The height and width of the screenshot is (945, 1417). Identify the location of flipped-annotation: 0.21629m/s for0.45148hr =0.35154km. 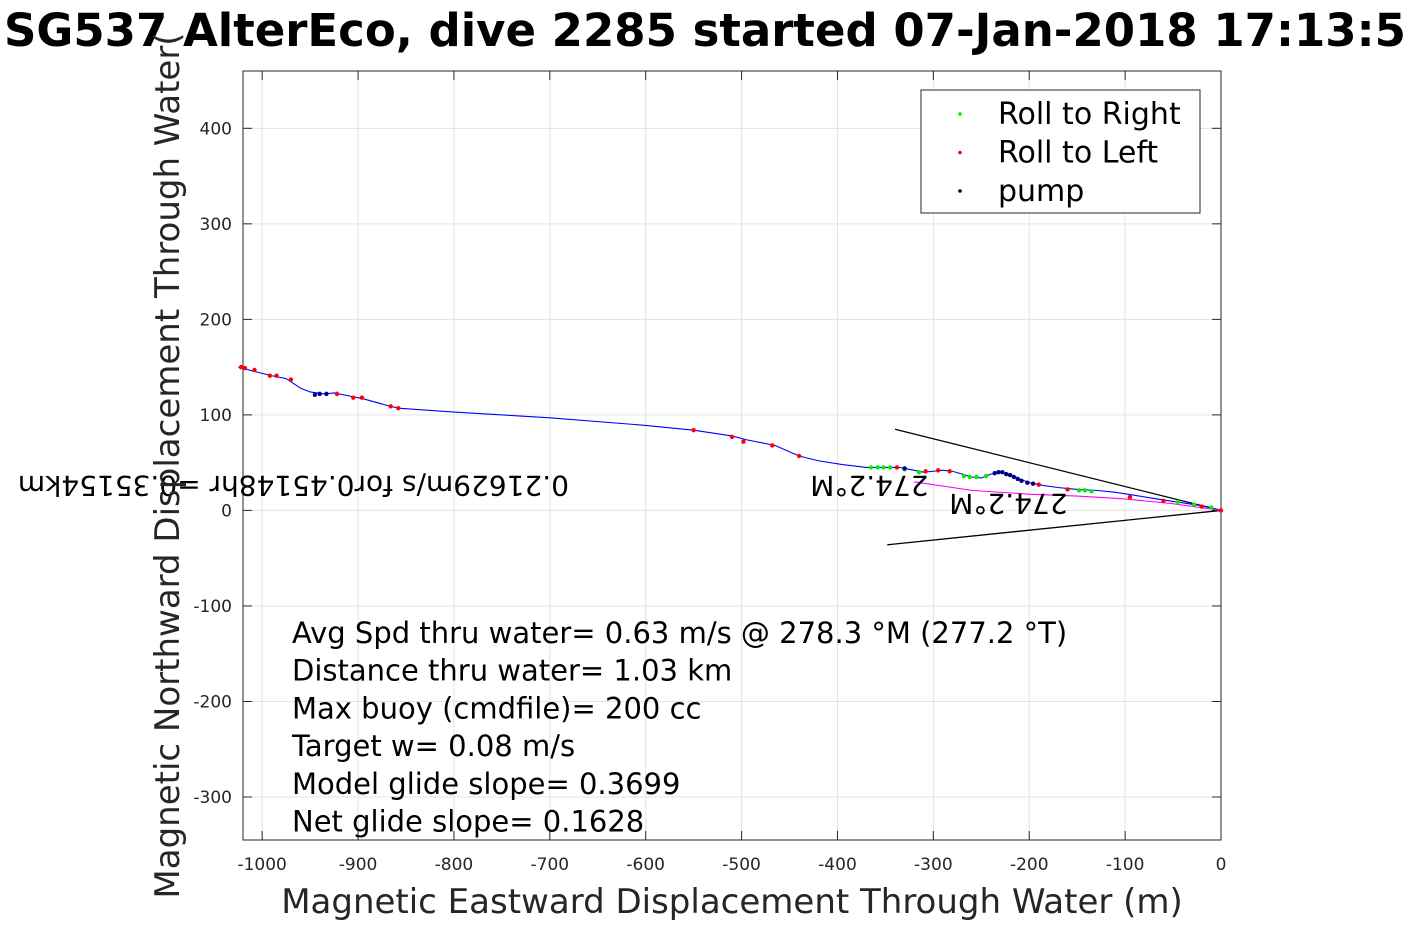
(293, 485).